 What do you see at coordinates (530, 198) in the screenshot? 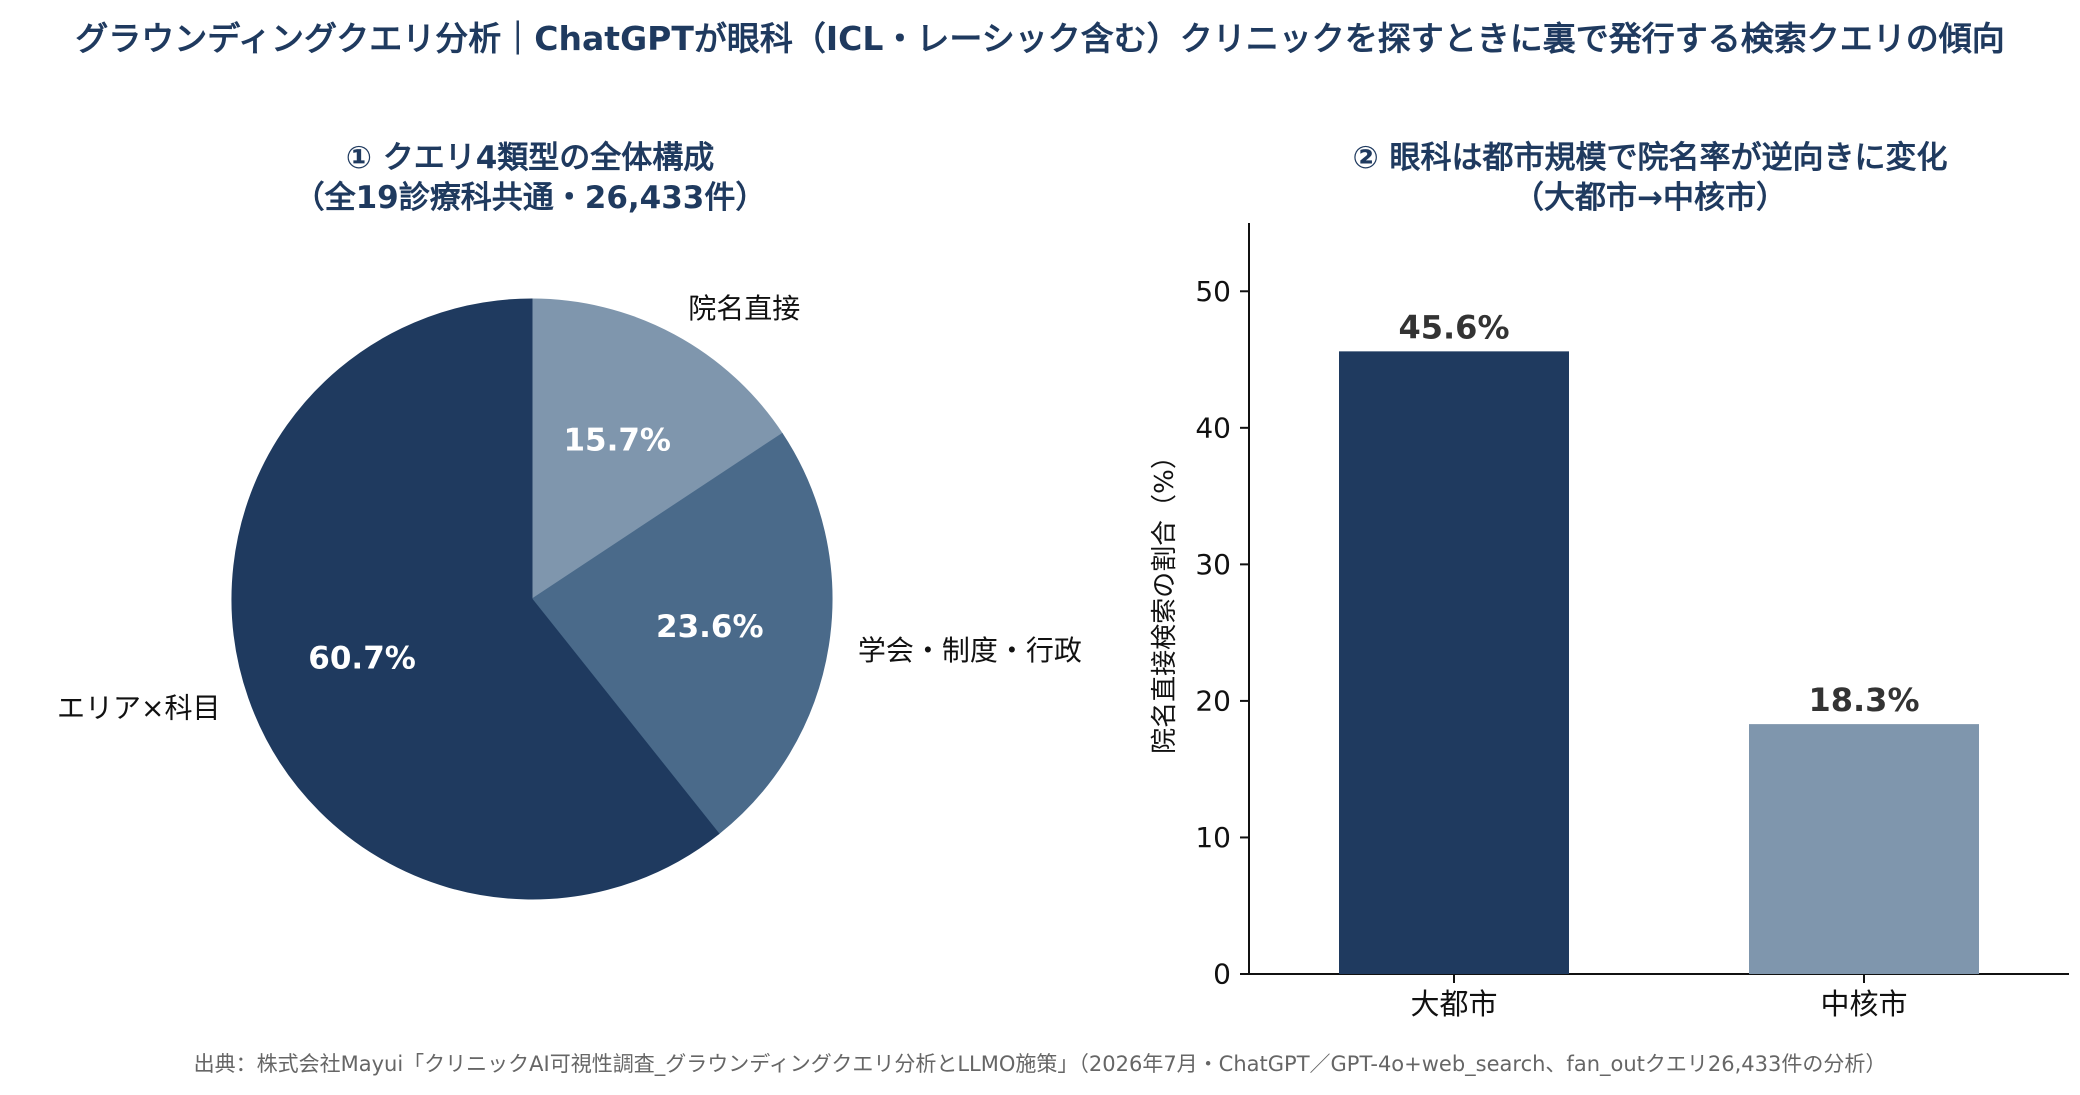
I see `pie-title-line2: （全19診療科共通・26,433件）` at bounding box center [530, 198].